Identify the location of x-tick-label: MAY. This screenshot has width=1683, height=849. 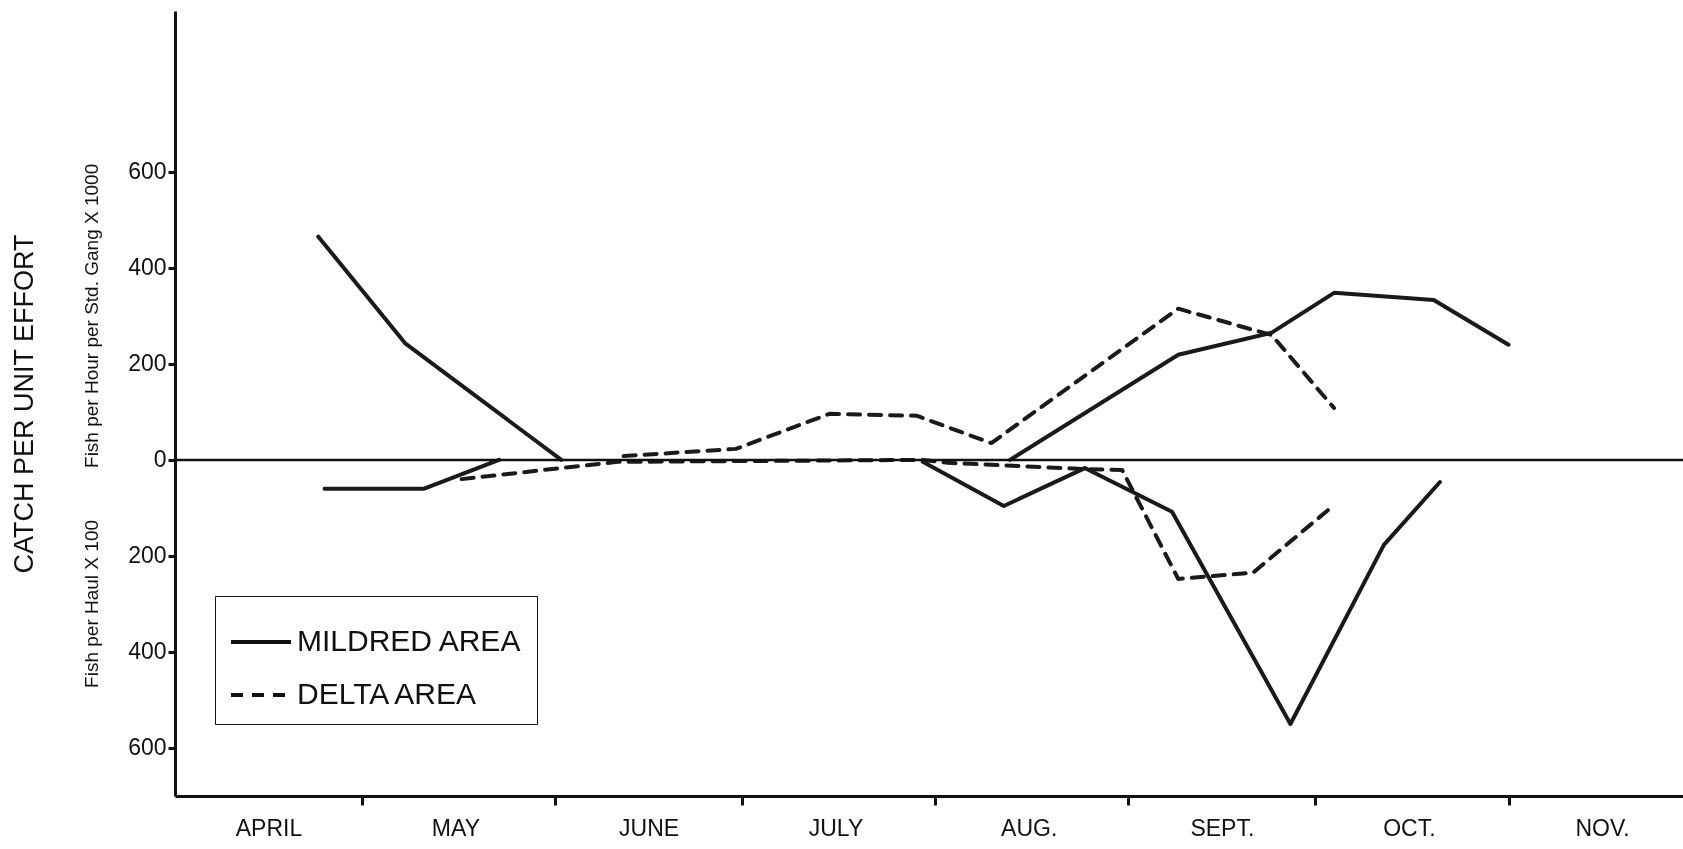
(455, 827).